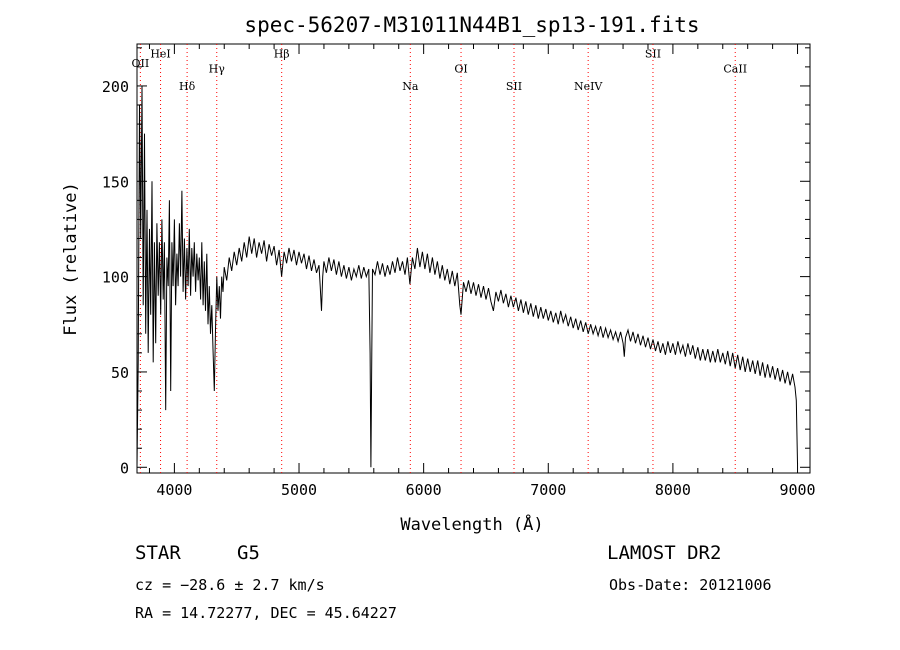 The height and width of the screenshot is (650, 900). I want to click on spectral-line-label: OII, so click(141, 63).